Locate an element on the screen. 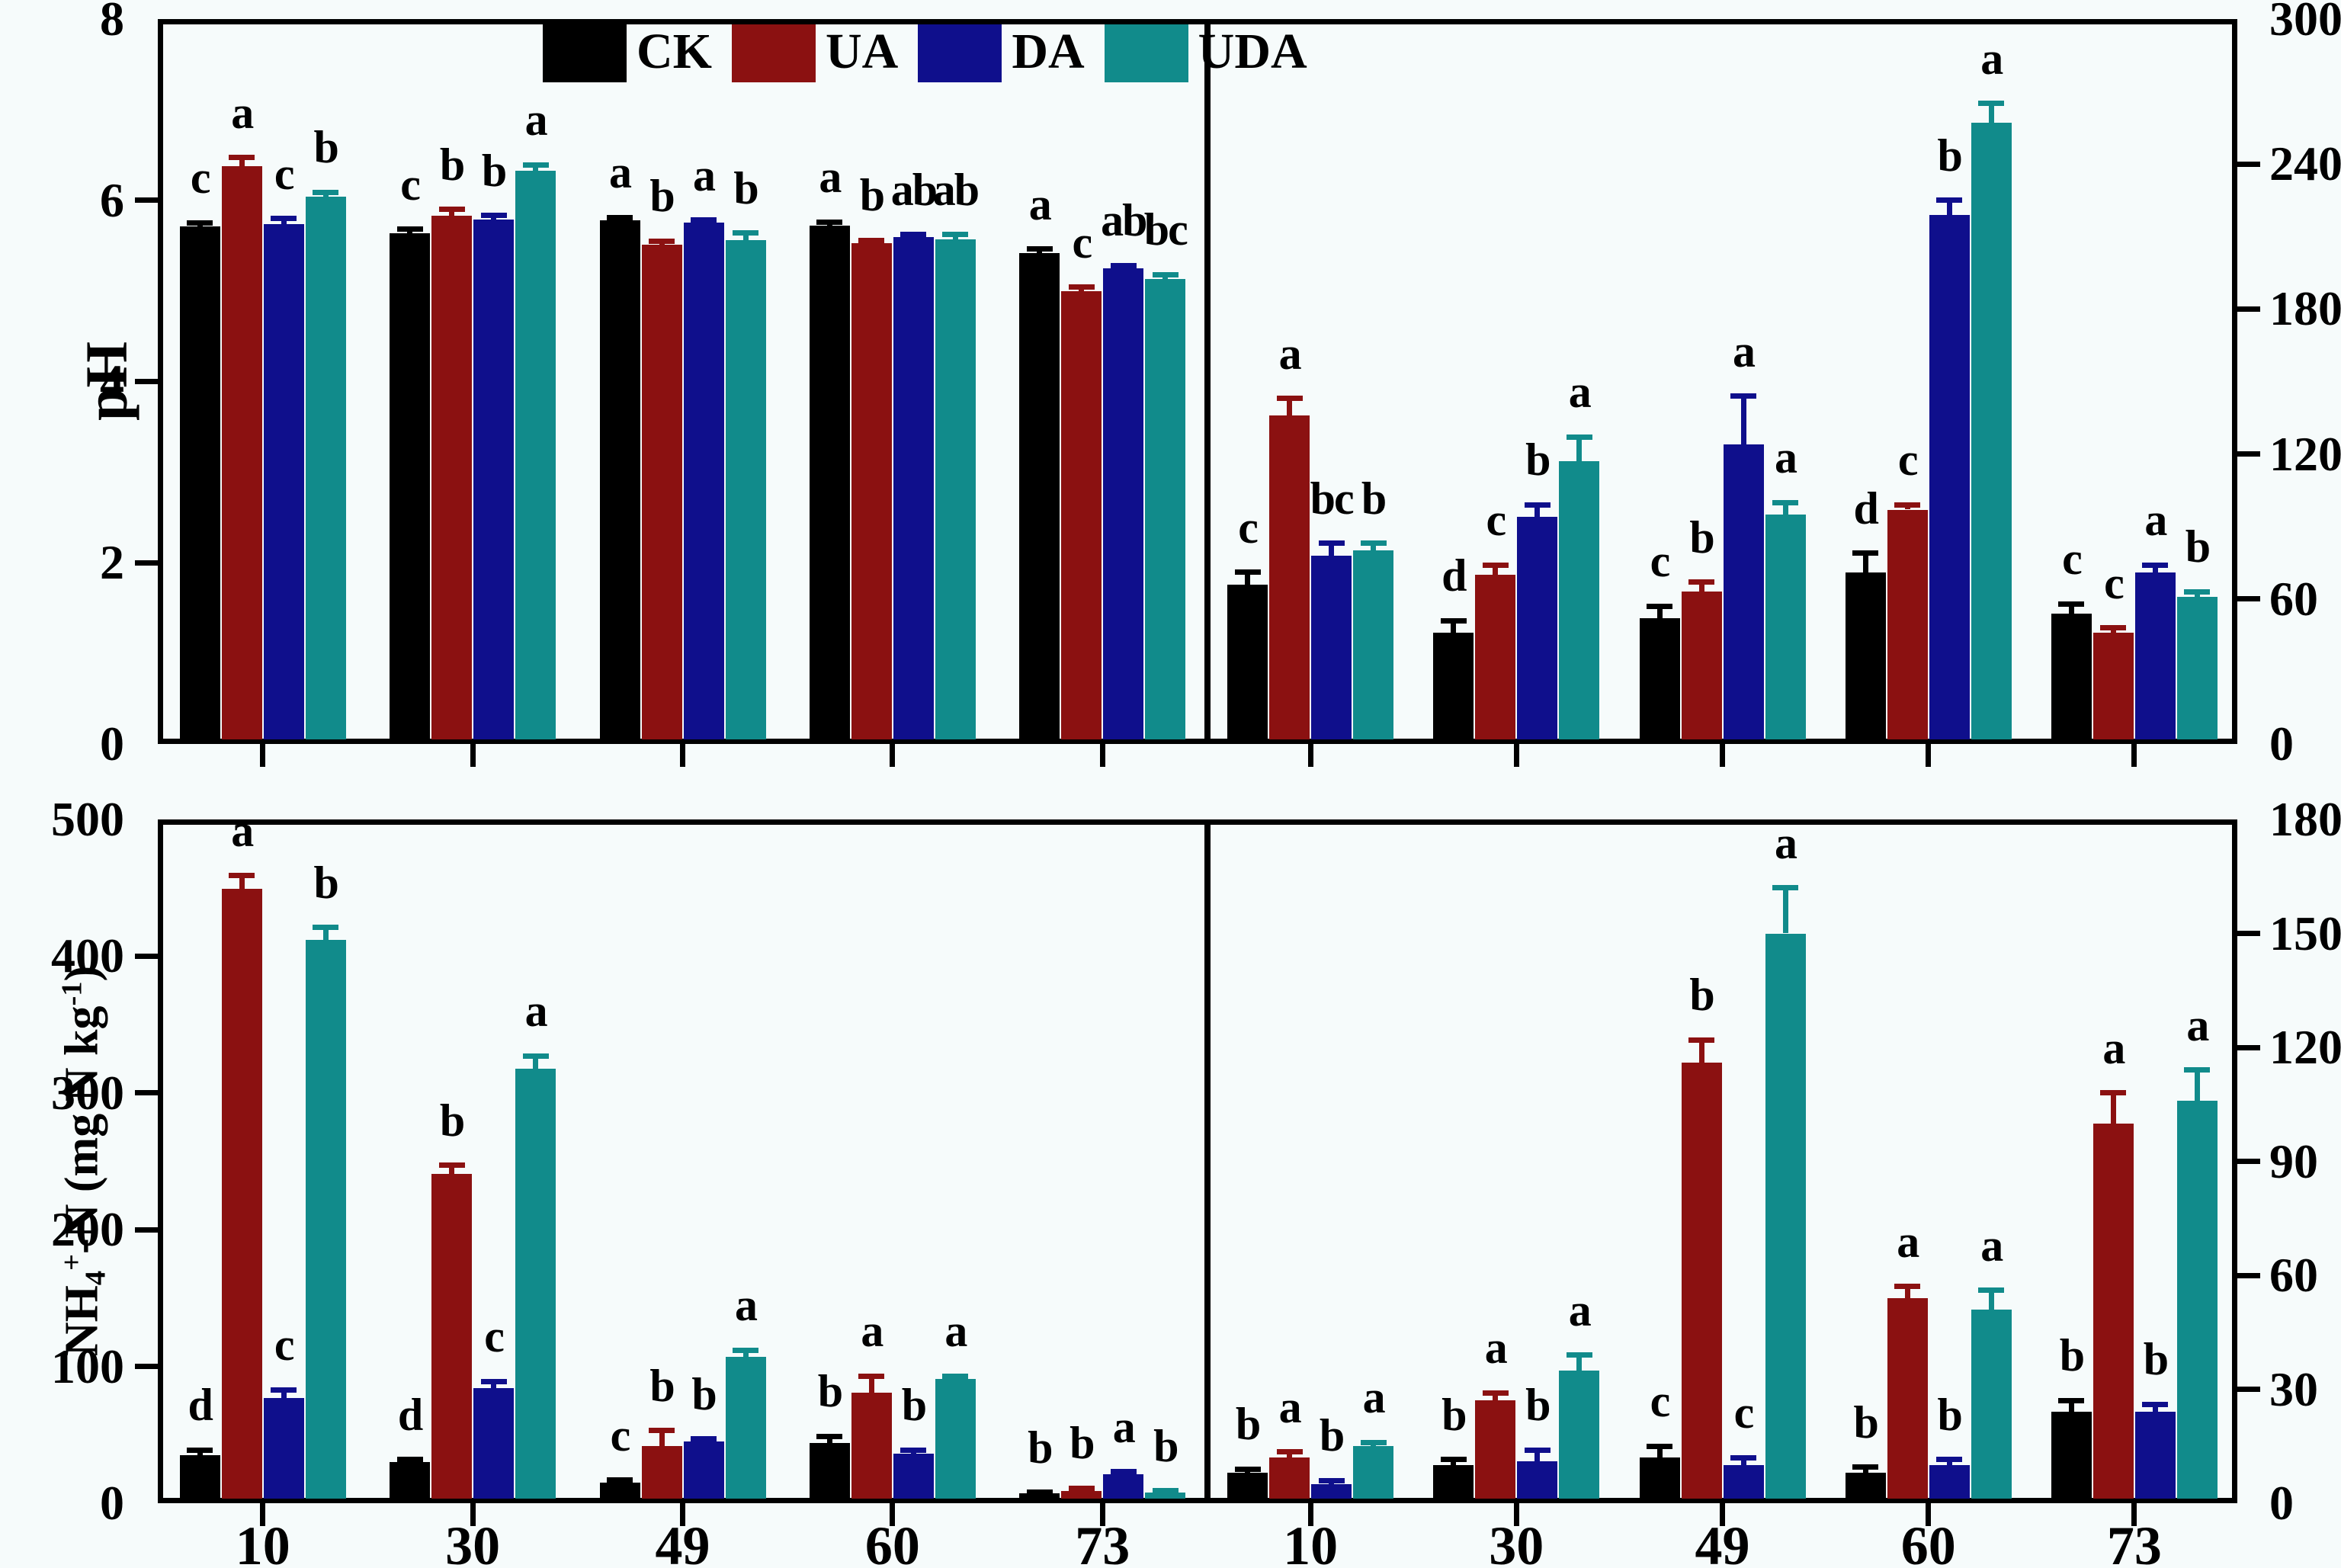 This screenshot has height=1568, width=2341. bar-UDA-day10 is located at coordinates (325, 467).